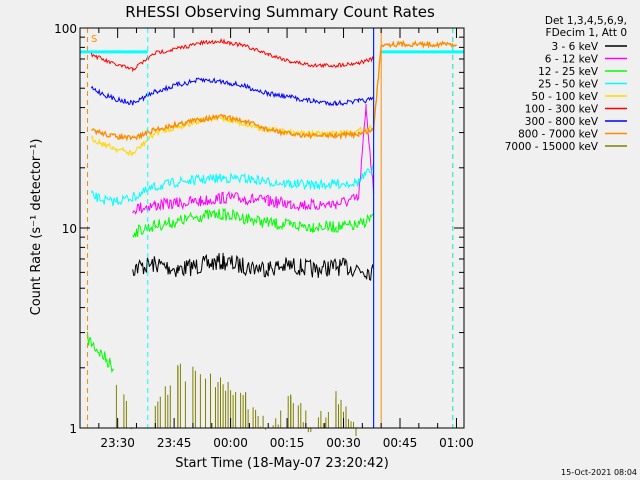 The image size is (640, 480). What do you see at coordinates (572, 60) in the screenshot?
I see `legend-label: 6 - 12 keV` at bounding box center [572, 60].